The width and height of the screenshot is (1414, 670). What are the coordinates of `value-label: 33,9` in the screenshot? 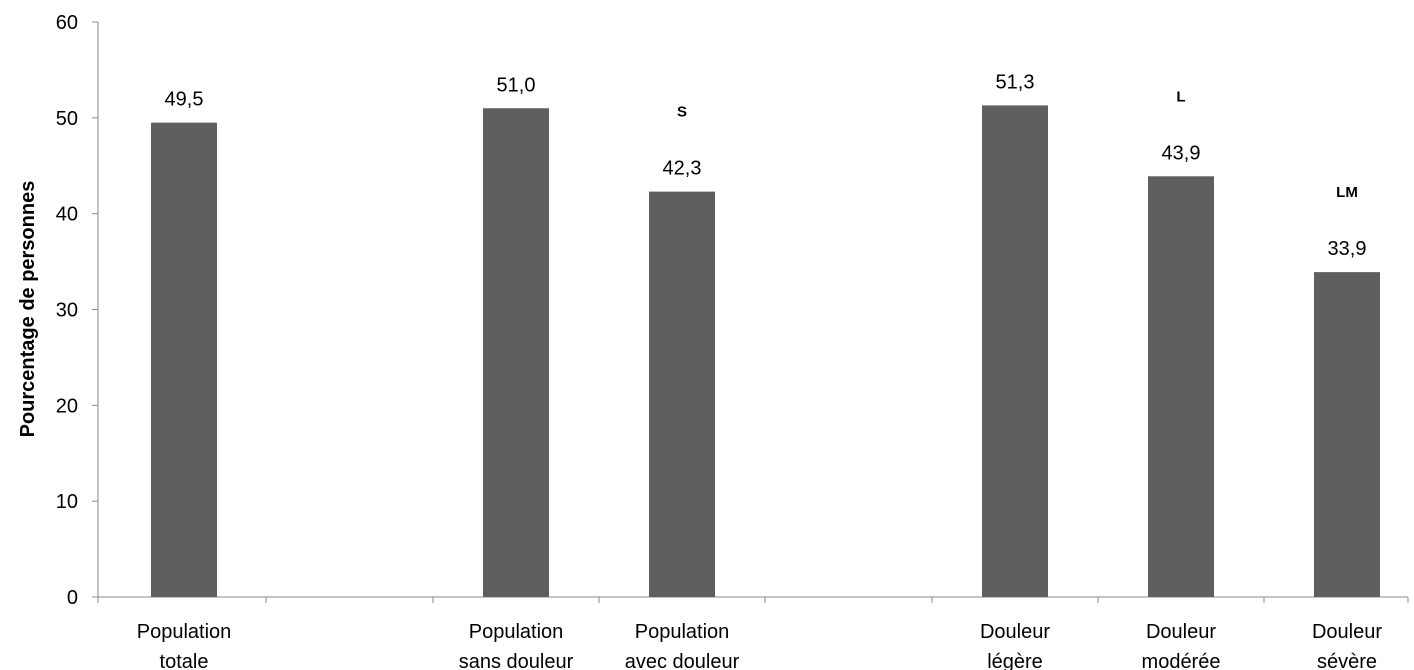 It's located at (1347, 249).